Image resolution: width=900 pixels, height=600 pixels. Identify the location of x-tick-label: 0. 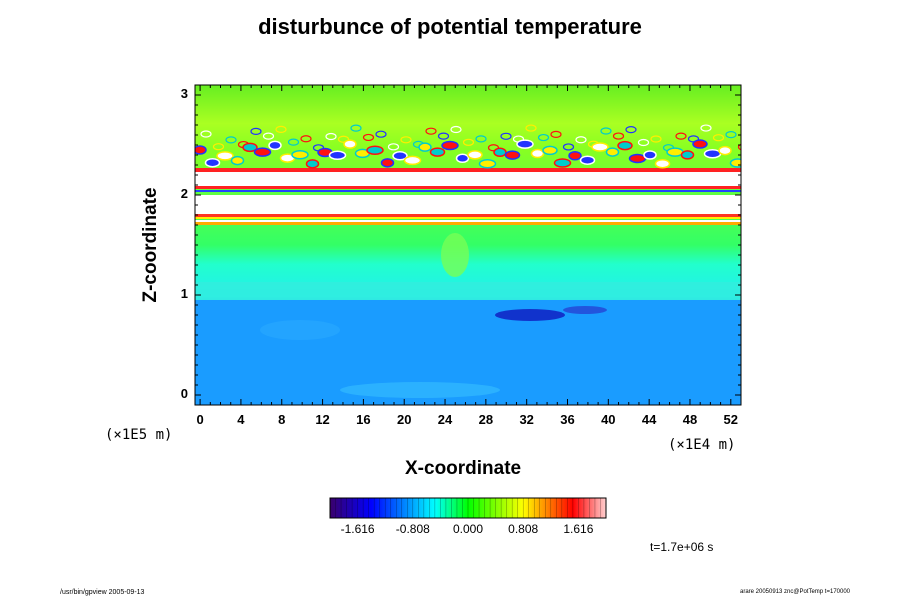
(200, 419).